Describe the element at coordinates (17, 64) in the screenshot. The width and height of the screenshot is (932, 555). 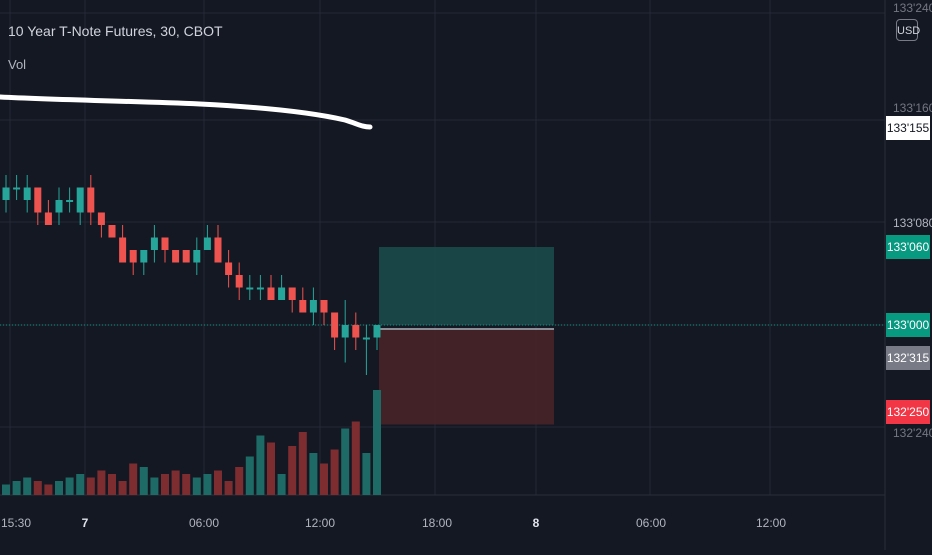
I see `volume-indicator-label: Vol` at that location.